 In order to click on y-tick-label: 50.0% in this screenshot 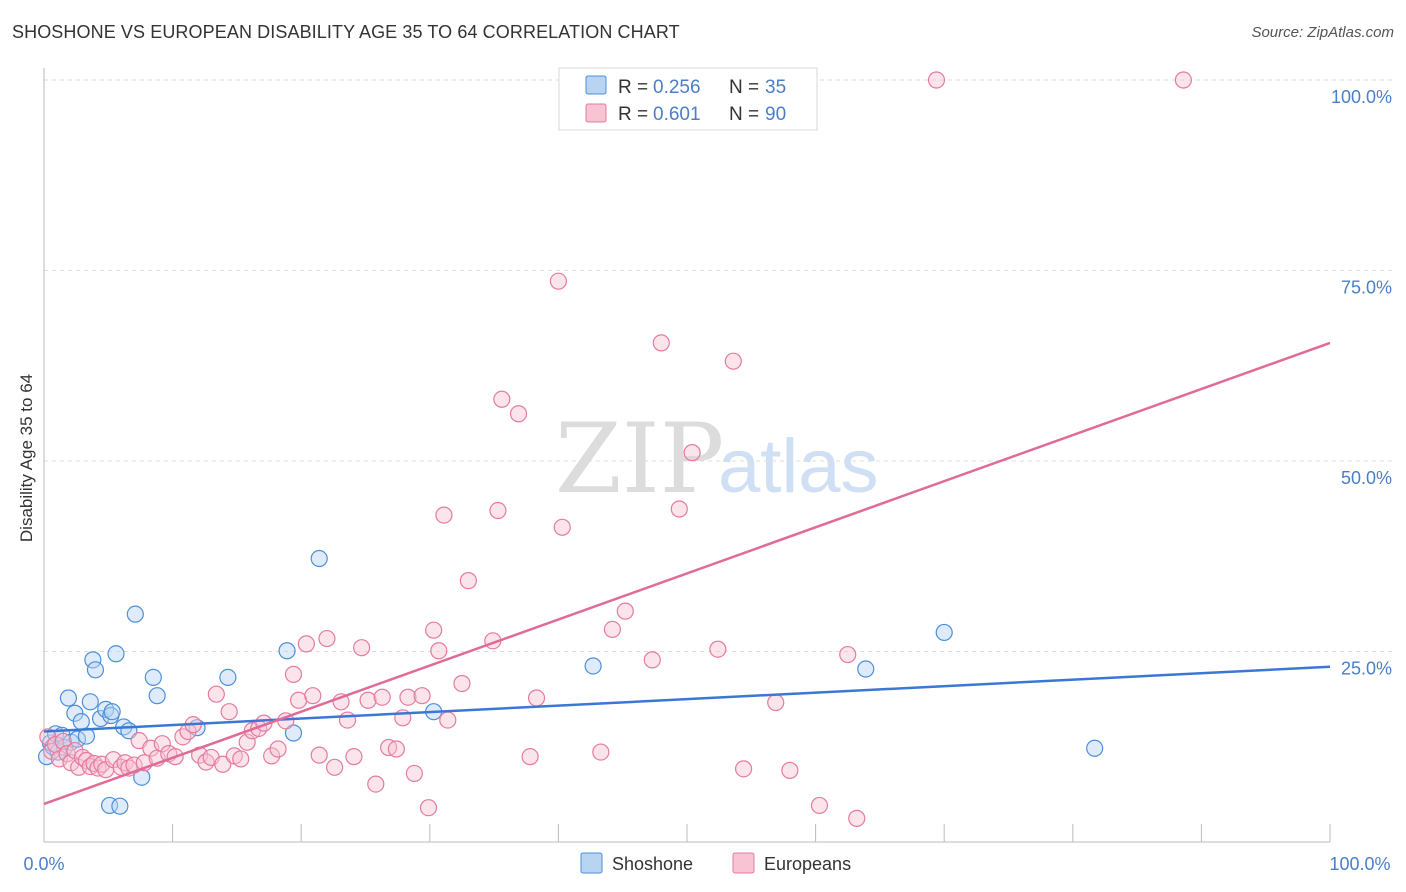, I will do `click(1366, 478)`.